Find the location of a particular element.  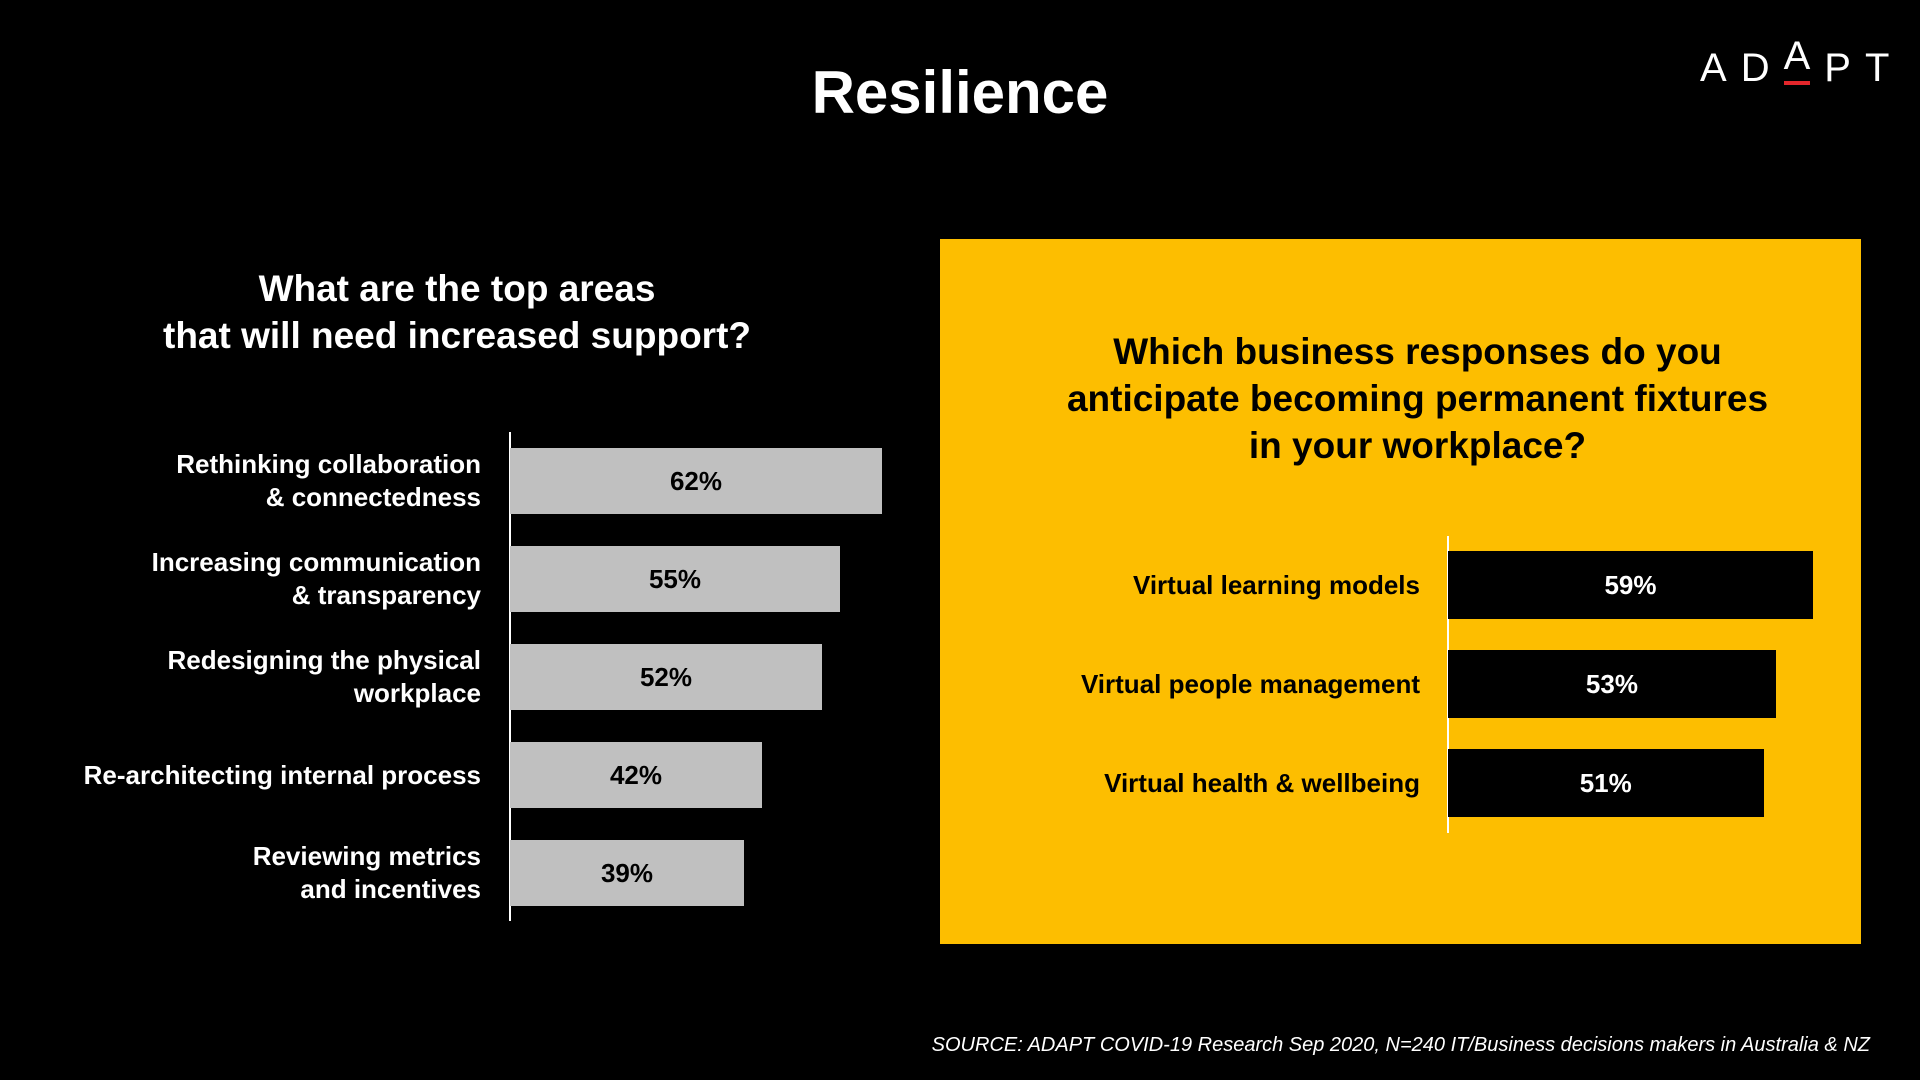

value-label: 59% is located at coordinates (1630, 584).